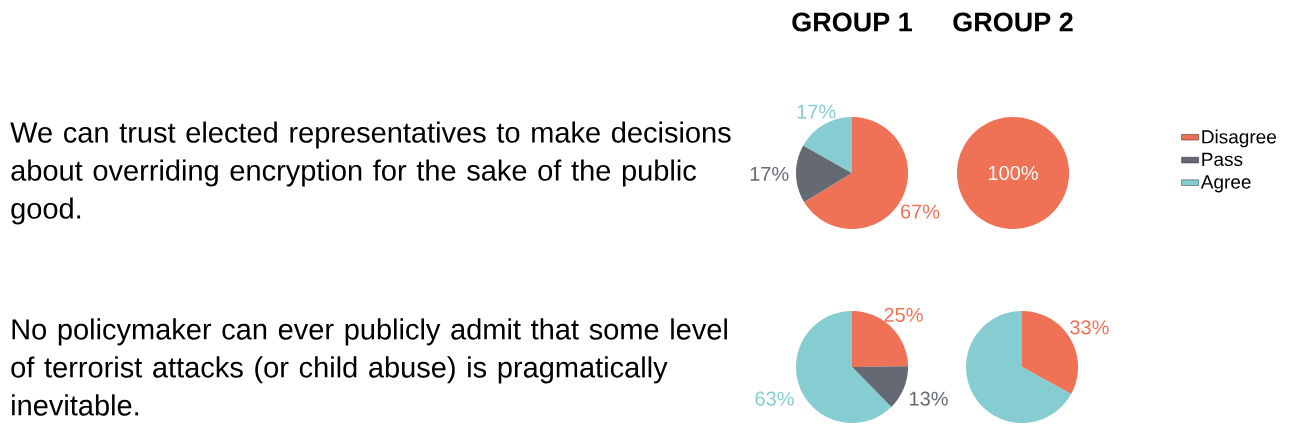  I want to click on text: No policymaker can ever publicly admit that some level of terrorist attacks (or child abuse) is pragmatically inevitable., so click(369, 367).